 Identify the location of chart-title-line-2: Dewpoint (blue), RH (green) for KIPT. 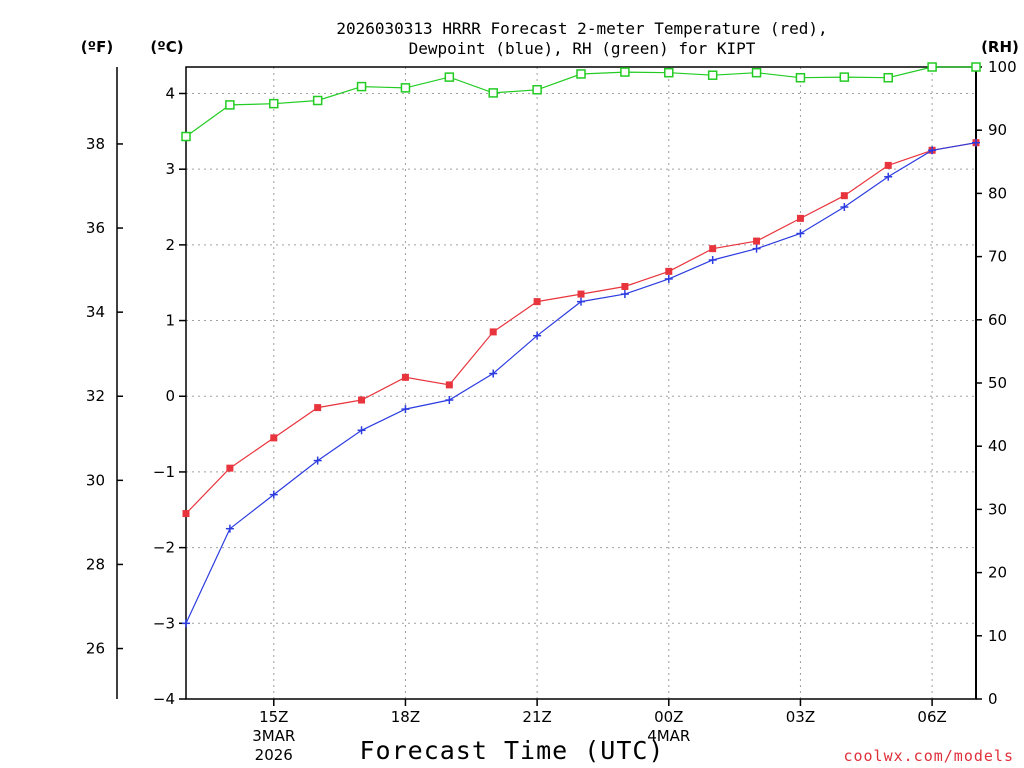
(582, 48).